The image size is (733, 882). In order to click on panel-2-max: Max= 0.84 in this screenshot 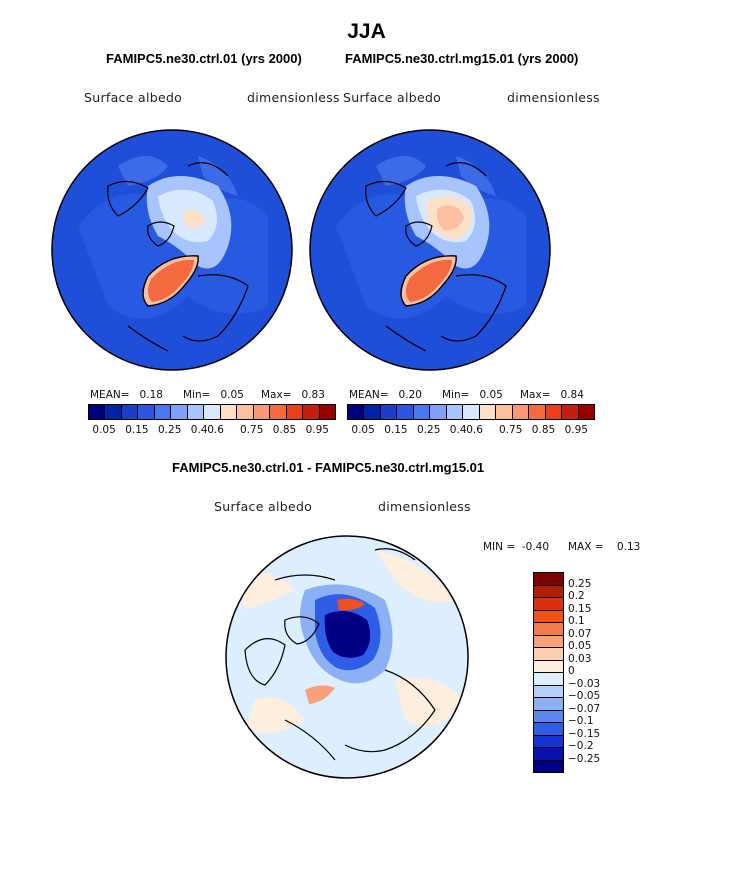, I will do `click(552, 395)`.